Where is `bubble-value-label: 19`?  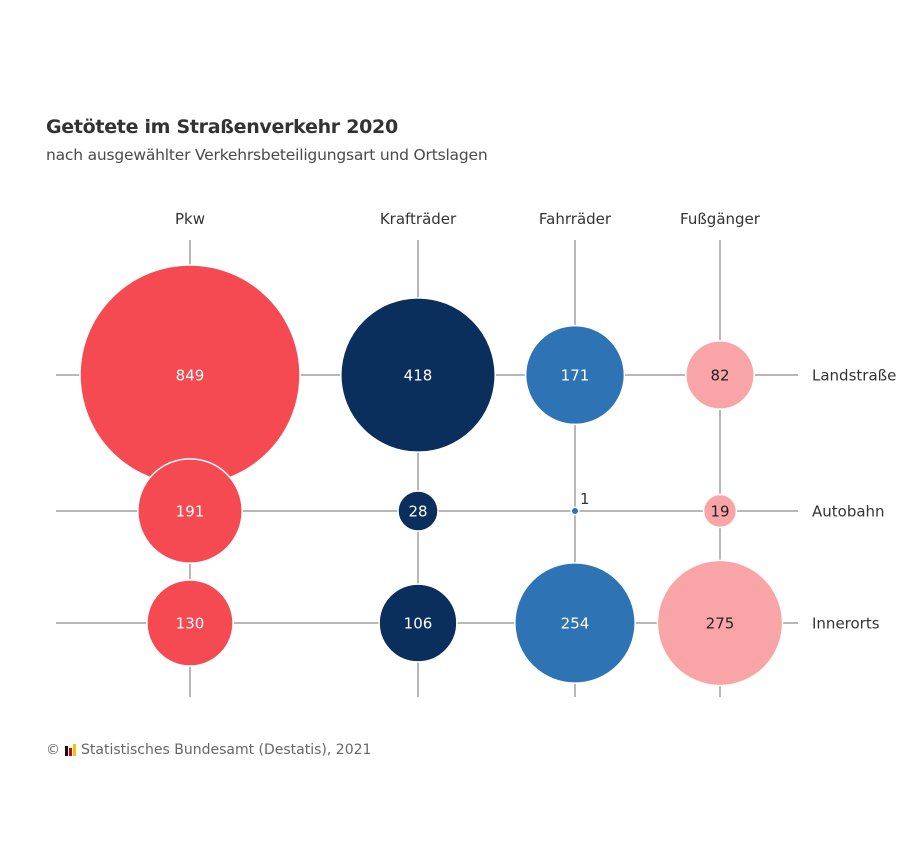
bubble-value-label: 19 is located at coordinates (719, 512).